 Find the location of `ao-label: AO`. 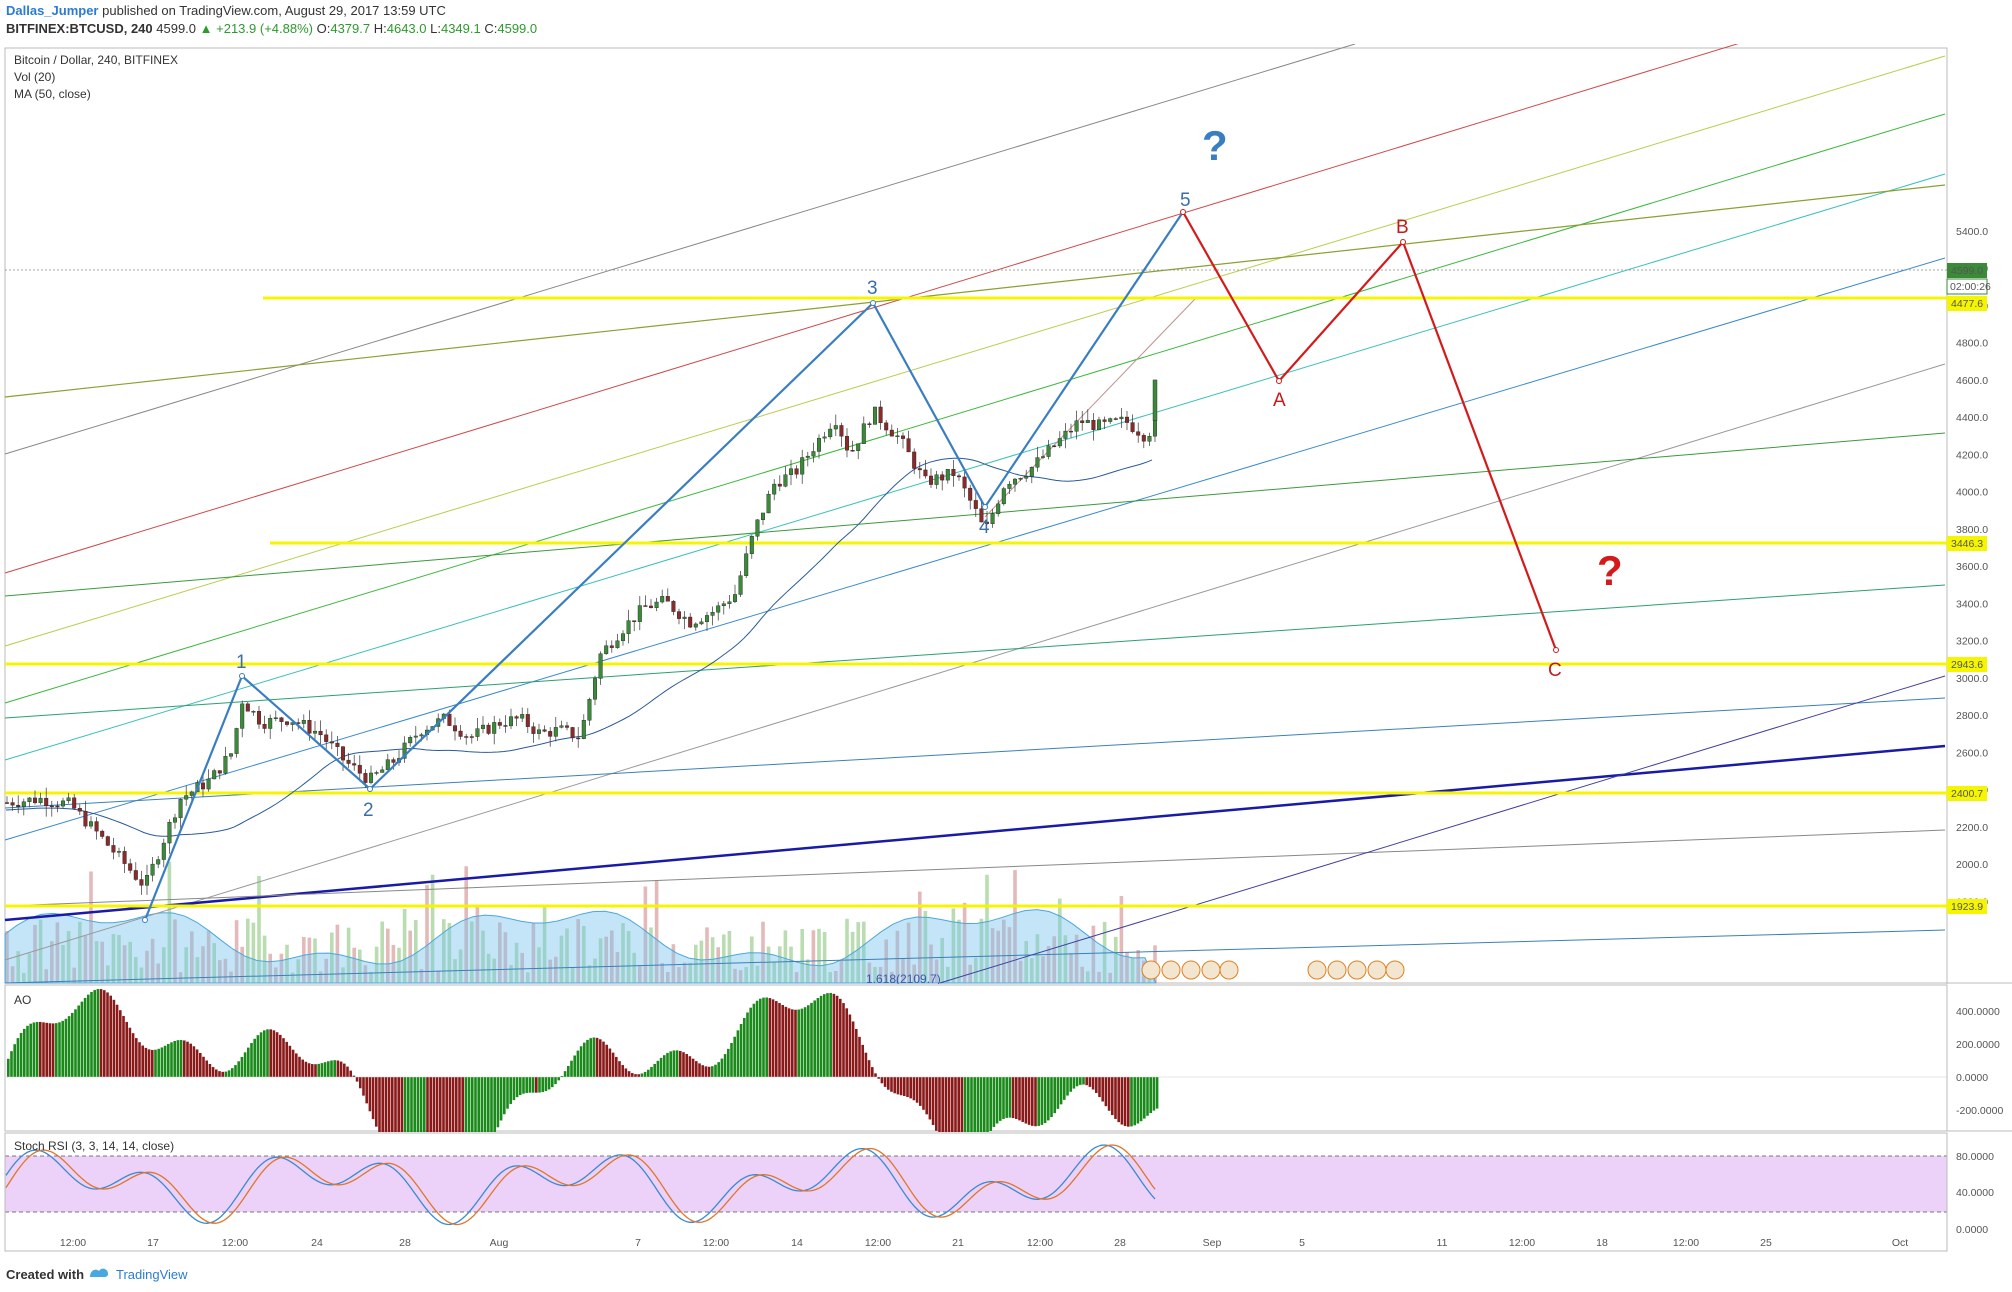

ao-label: AO is located at coordinates (22, 1000).